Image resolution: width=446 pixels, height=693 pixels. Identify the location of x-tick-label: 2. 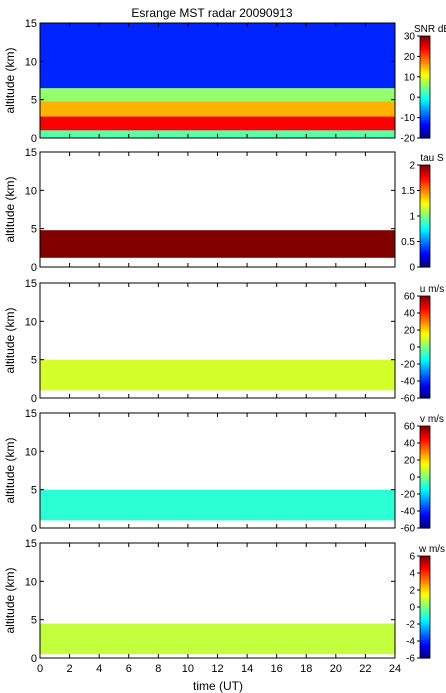
(70, 669).